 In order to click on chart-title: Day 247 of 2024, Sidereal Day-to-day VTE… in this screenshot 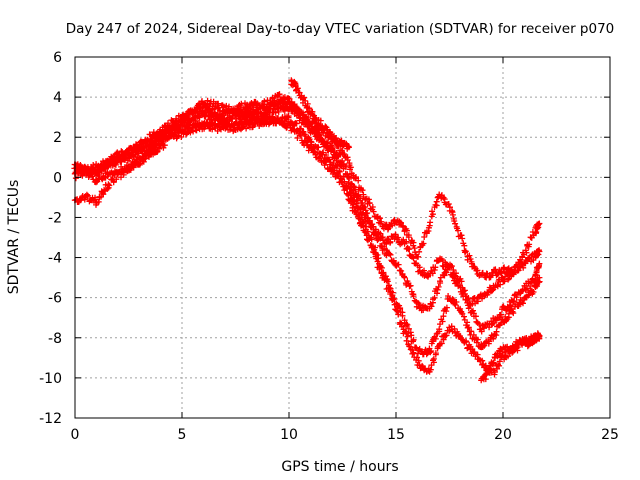, I will do `click(340, 29)`.